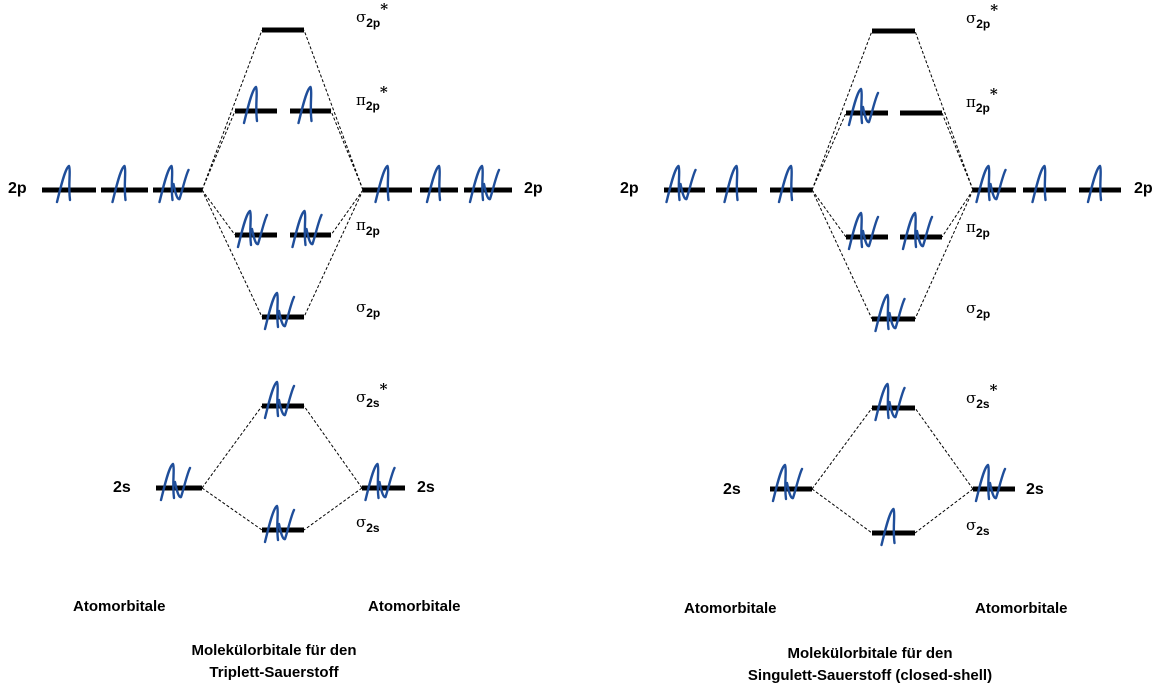  Describe the element at coordinates (882, 402) in the screenshot. I see `mo-2-4-0-electron-up` at that location.